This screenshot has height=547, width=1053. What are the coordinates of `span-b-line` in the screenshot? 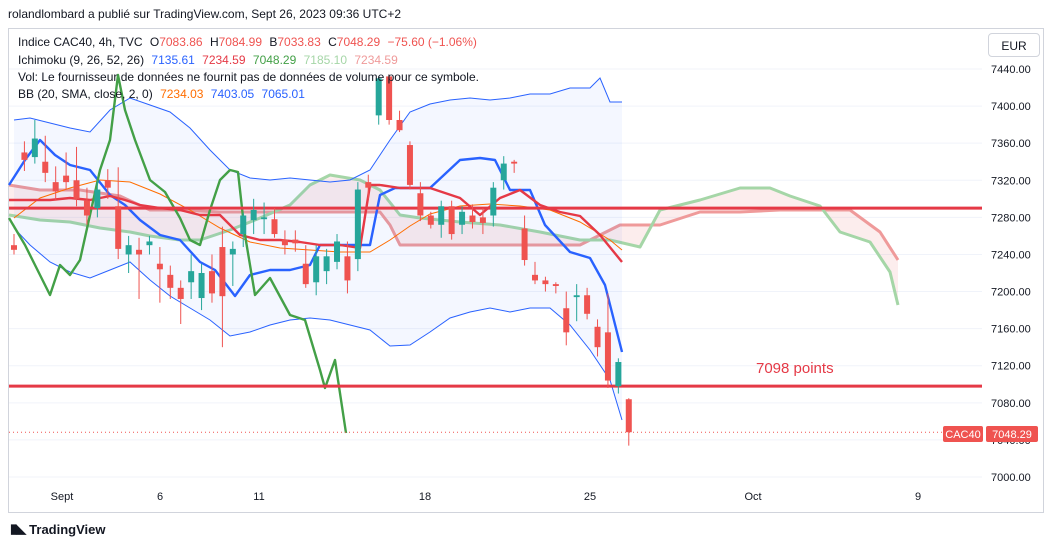 It's located at (454, 222).